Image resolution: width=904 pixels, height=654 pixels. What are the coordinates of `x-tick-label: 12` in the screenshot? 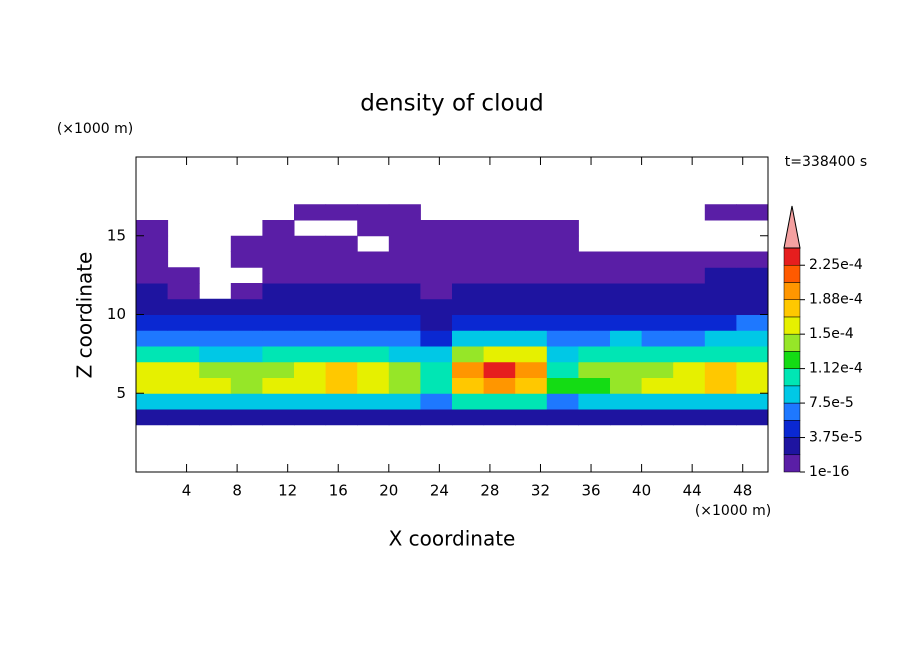 It's located at (287, 491).